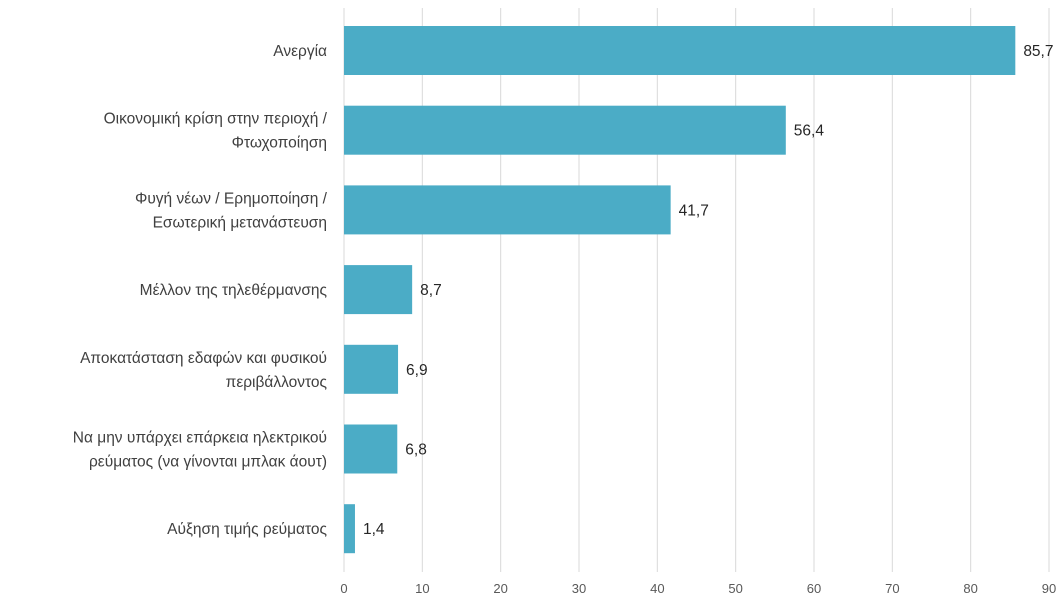 The height and width of the screenshot is (597, 1063). I want to click on category-label: Αποκατάσταση εδαφών και φυσικού, so click(203, 358).